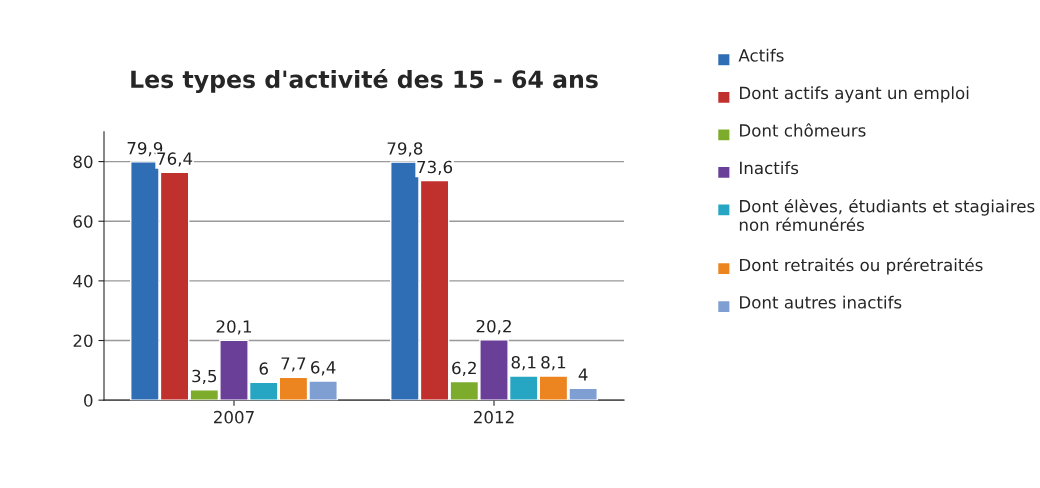 The height and width of the screenshot is (488, 1040). What do you see at coordinates (861, 266) in the screenshot?
I see `legend-label: Dont retraités ou préretraités` at bounding box center [861, 266].